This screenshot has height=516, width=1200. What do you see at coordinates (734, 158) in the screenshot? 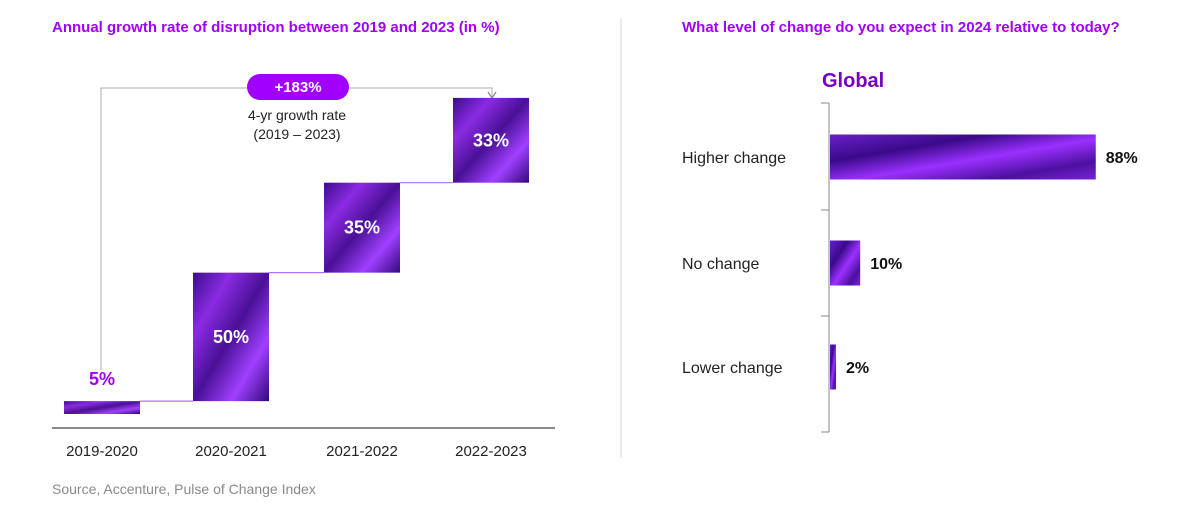
I see `category-label: Higher change` at bounding box center [734, 158].